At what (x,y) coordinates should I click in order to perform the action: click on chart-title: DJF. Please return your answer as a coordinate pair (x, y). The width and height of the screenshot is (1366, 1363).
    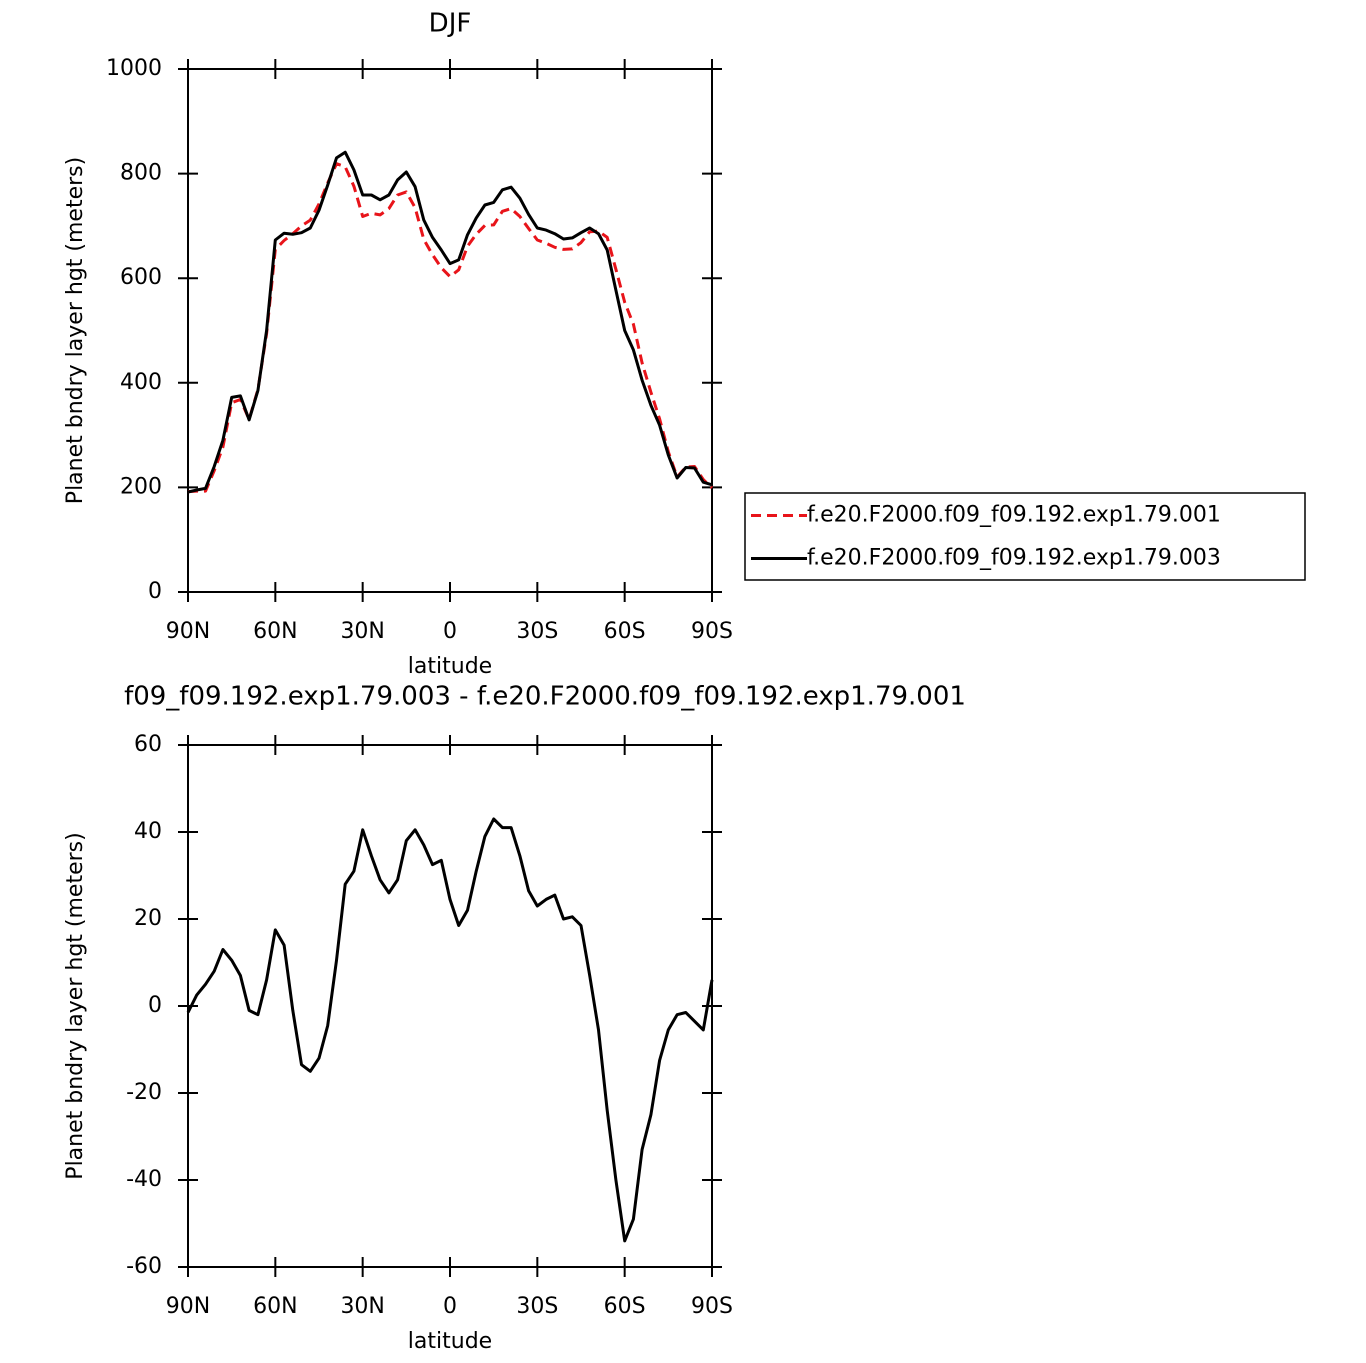
    Looking at the image, I should click on (450, 24).